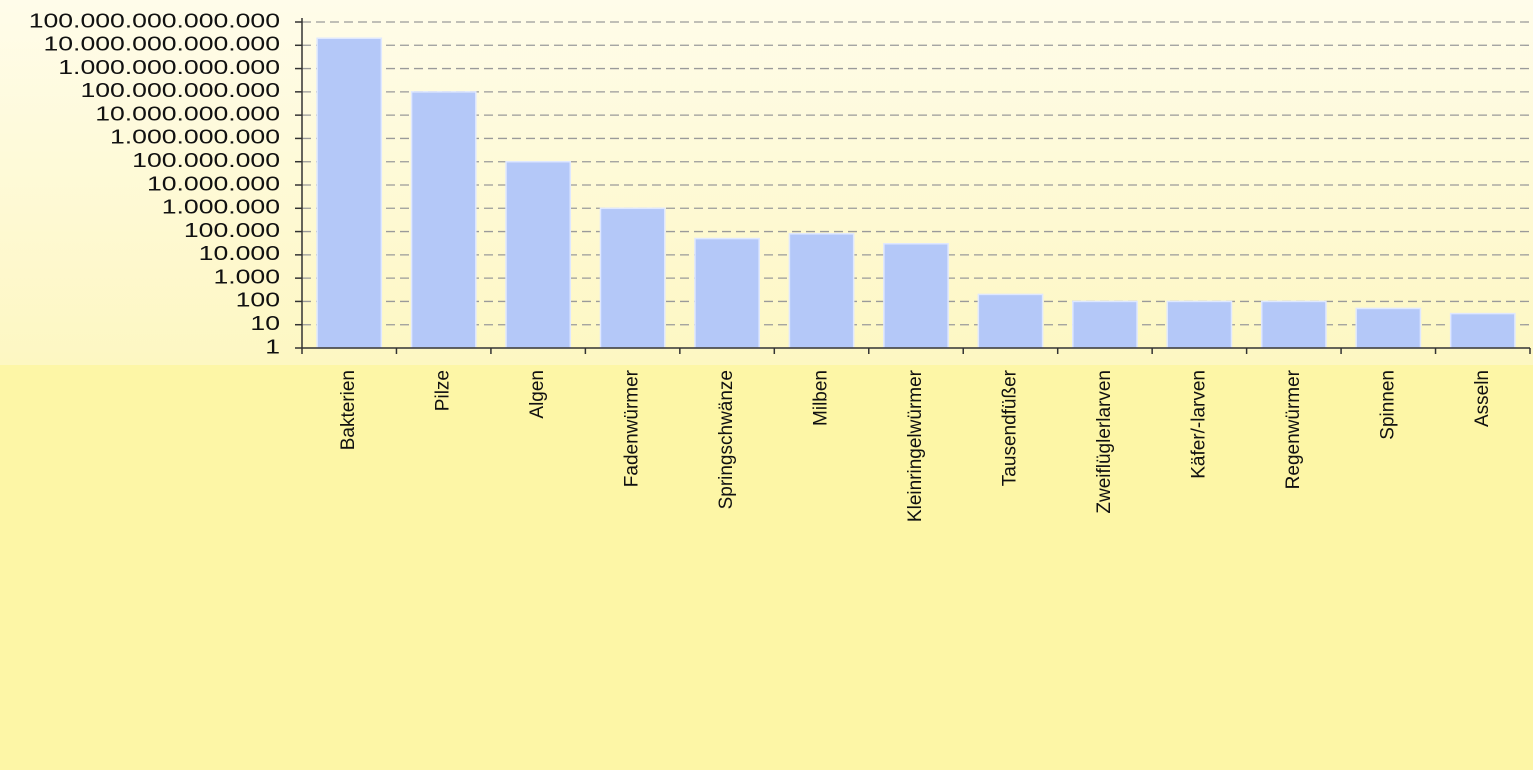  Describe the element at coordinates (1198, 424) in the screenshot. I see `x-tick-label: Käfer/-larven` at that location.